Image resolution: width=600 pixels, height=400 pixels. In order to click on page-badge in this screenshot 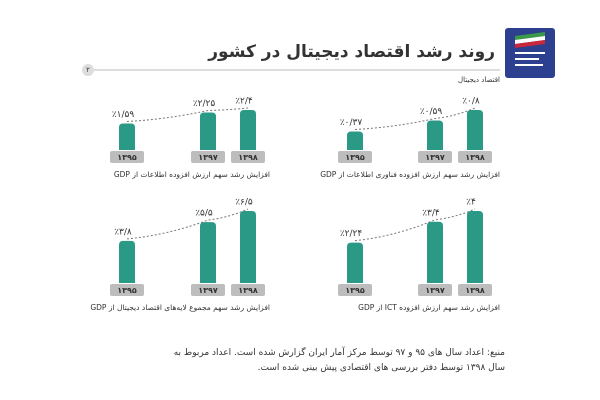, I will do `click(88, 70)`.